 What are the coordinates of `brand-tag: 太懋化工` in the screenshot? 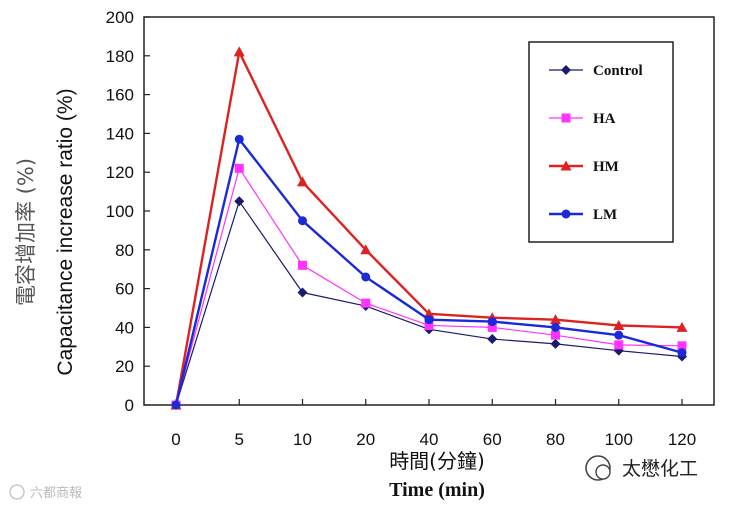 It's located at (641, 468).